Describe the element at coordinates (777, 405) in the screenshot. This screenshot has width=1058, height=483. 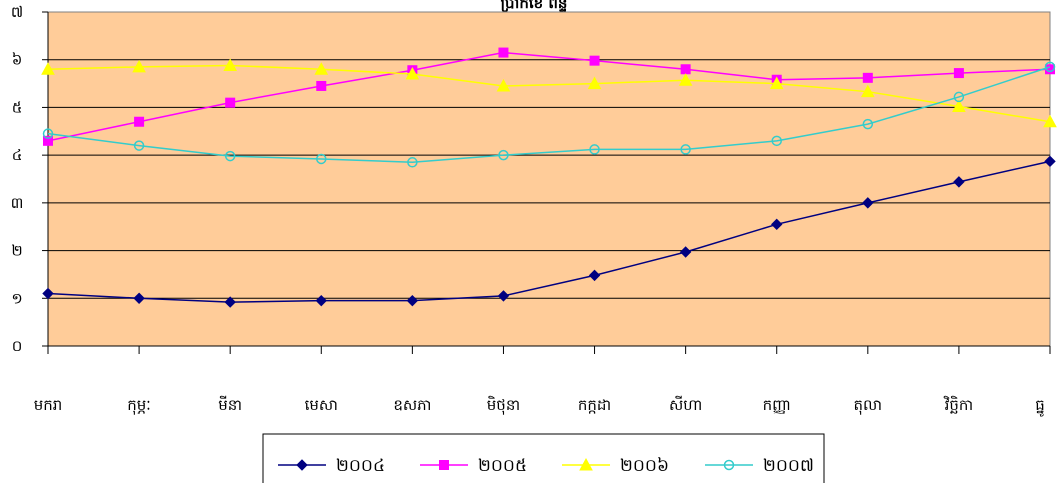
I see `x-tick-label: កញ្ញា` at that location.